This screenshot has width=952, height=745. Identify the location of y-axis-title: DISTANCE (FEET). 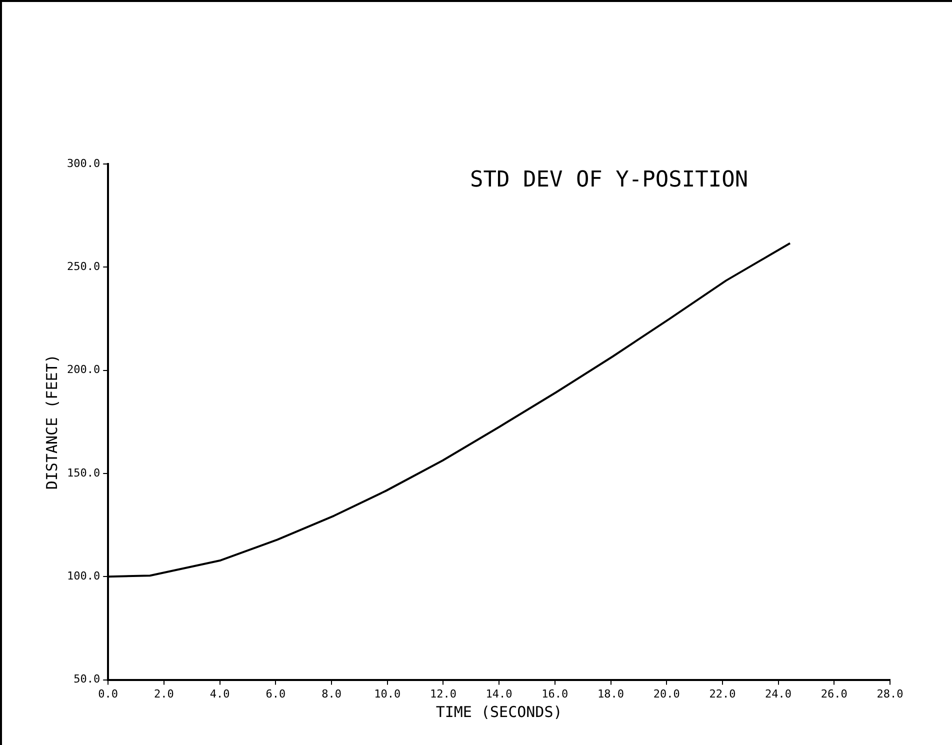
(51, 422).